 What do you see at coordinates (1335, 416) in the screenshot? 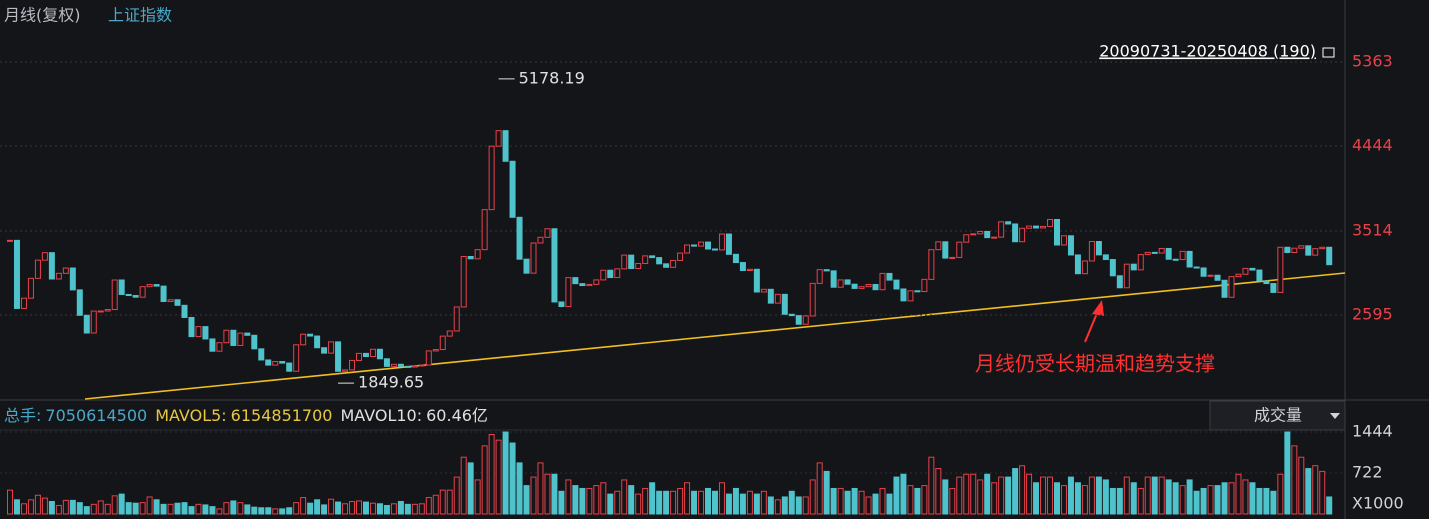
I see `dropdown-arrow` at bounding box center [1335, 416].